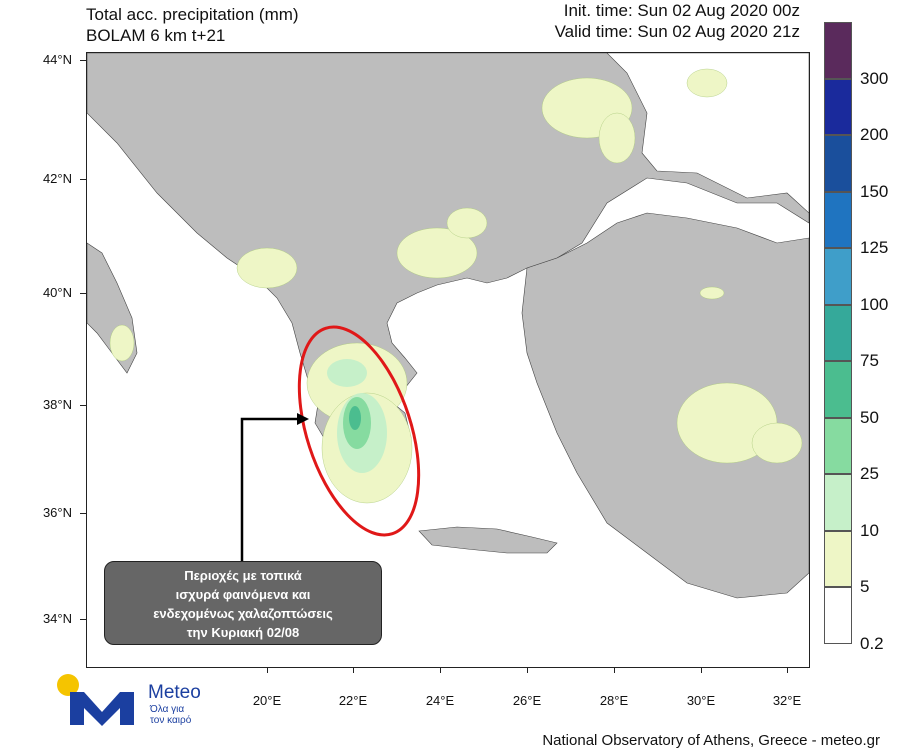 The width and height of the screenshot is (910, 755). Describe the element at coordinates (243, 594) in the screenshot. I see `callout-line-2: ισχυρά φαινόμενα και` at that location.